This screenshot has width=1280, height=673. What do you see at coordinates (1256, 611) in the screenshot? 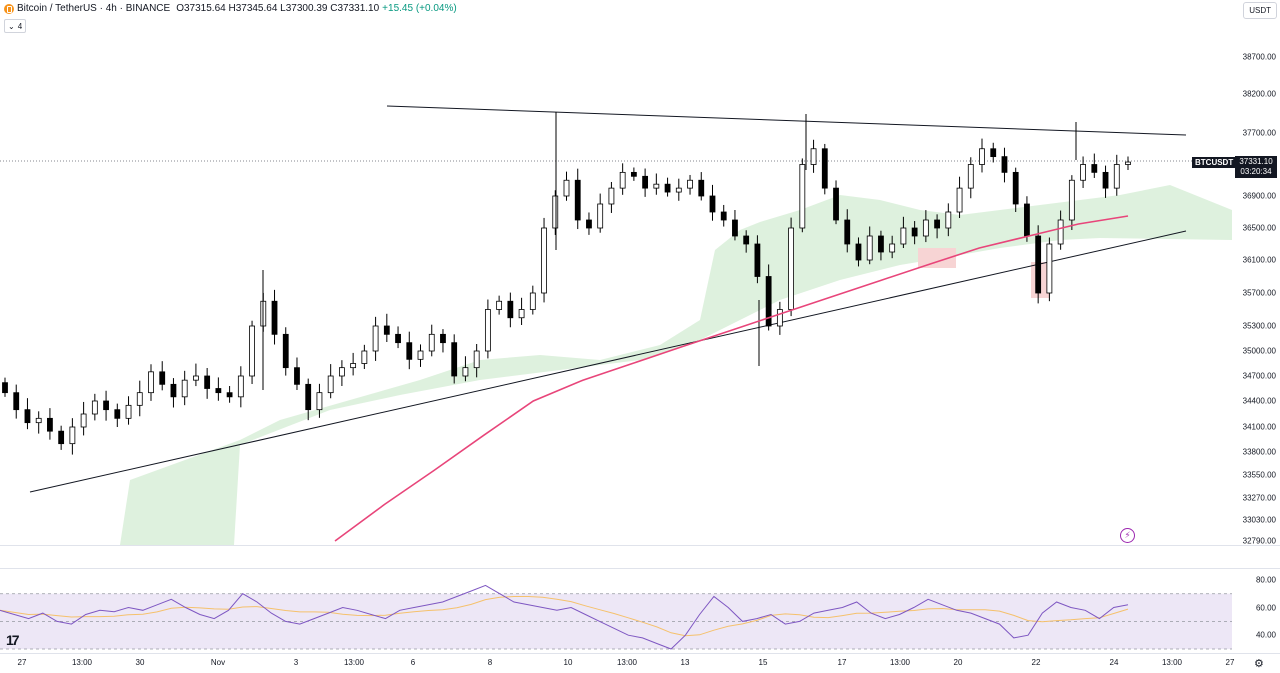
I see `rsi-axis: 80.00 60.00 40.00` at bounding box center [1256, 611].